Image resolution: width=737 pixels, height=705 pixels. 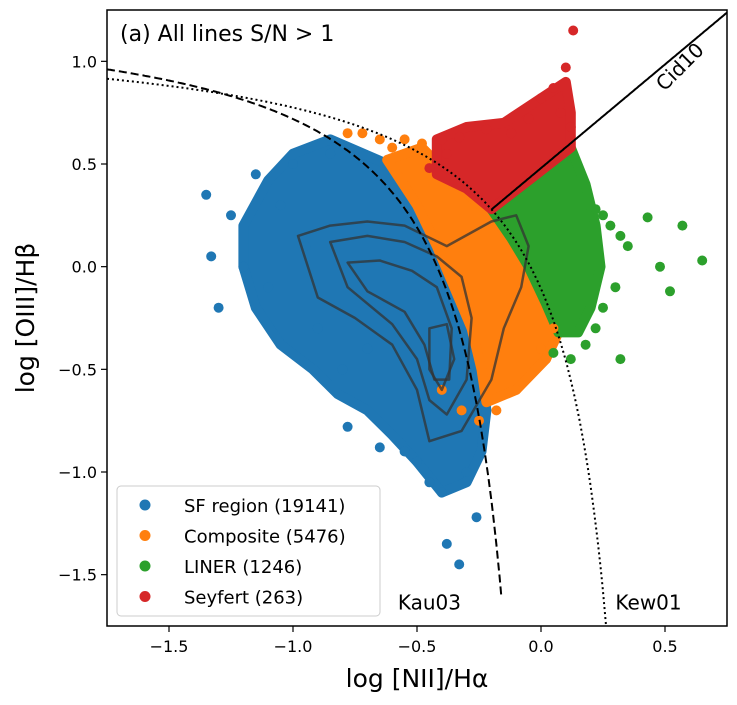 What do you see at coordinates (293, 646) in the screenshot?
I see `x-tick-label: −1.0` at bounding box center [293, 646].